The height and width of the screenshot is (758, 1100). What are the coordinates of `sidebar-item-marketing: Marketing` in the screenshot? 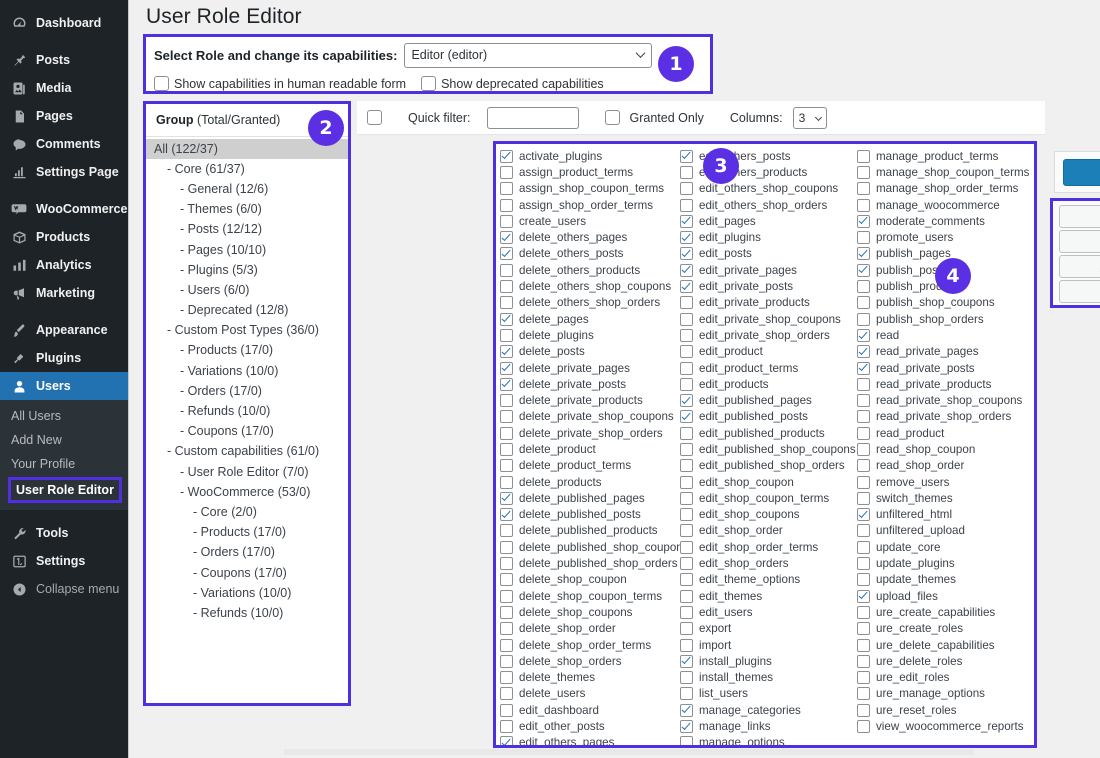 It's located at (64, 293).